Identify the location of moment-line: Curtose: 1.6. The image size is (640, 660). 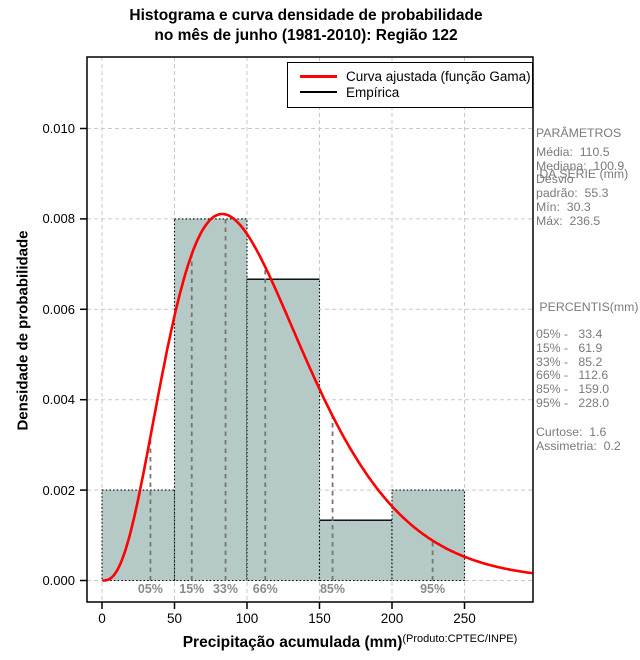
(571, 432).